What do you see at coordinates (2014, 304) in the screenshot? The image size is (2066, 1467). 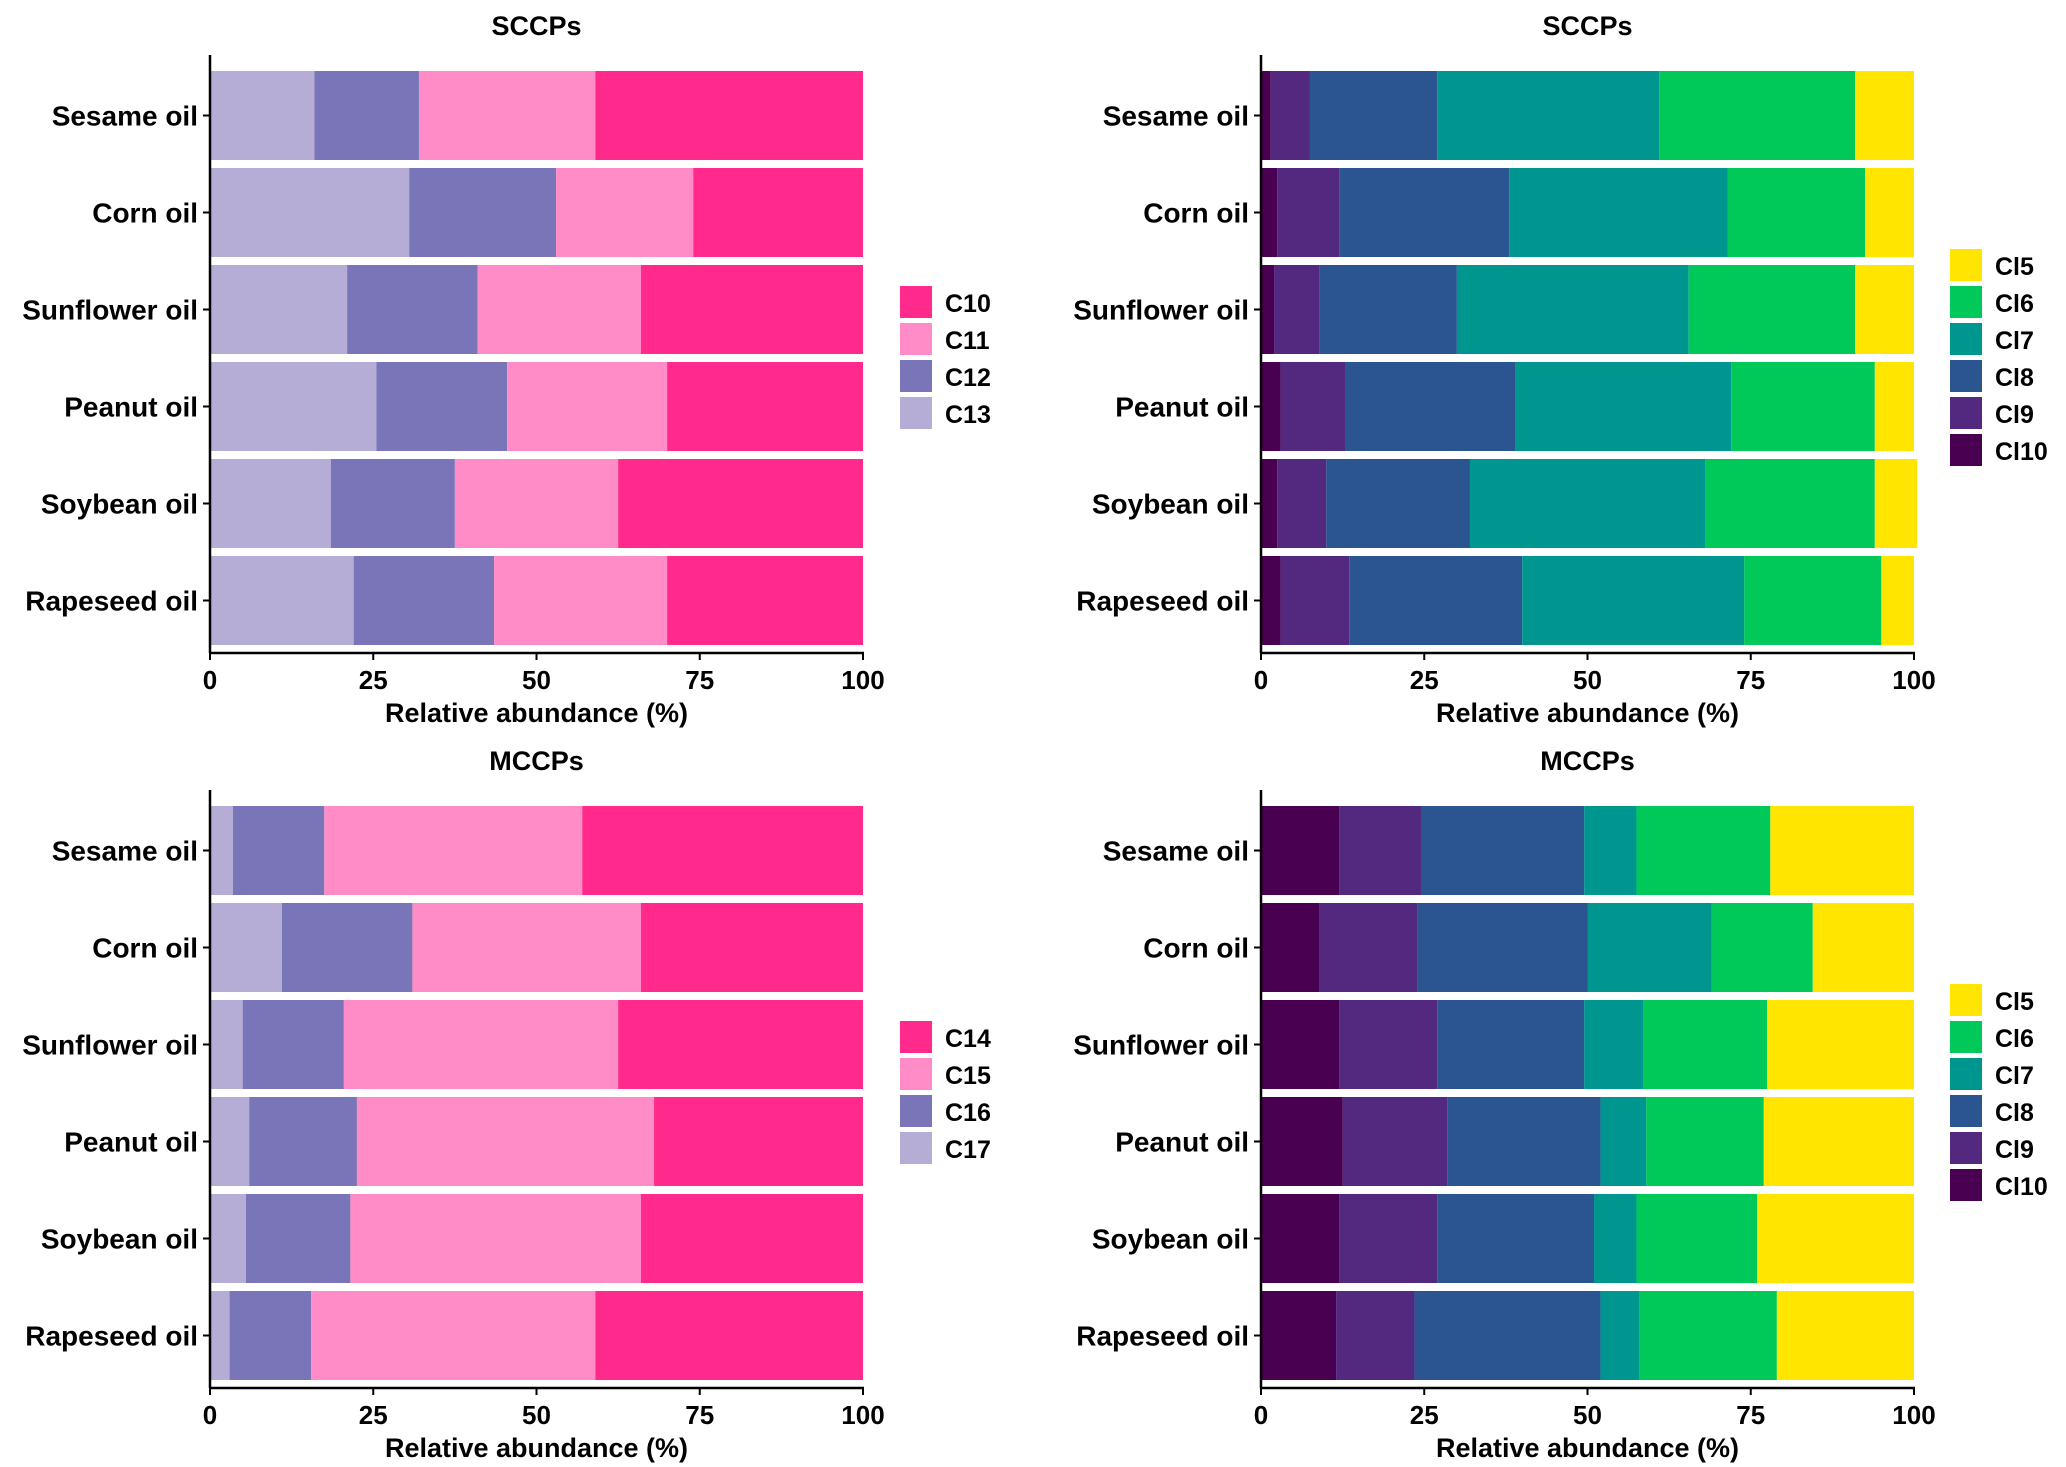 I see `legend-label: Cl6` at bounding box center [2014, 304].